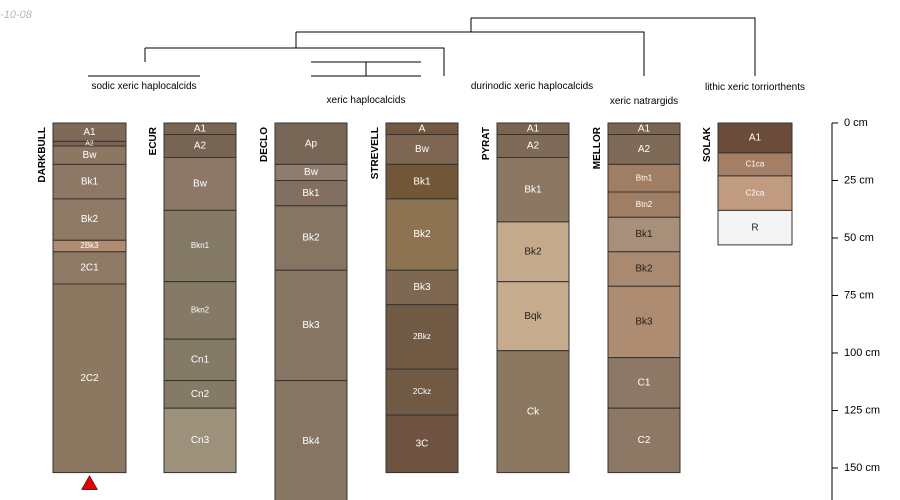 The image size is (900, 500). Describe the element at coordinates (486, 143) in the screenshot. I see `profile-name: PYRAT` at that location.